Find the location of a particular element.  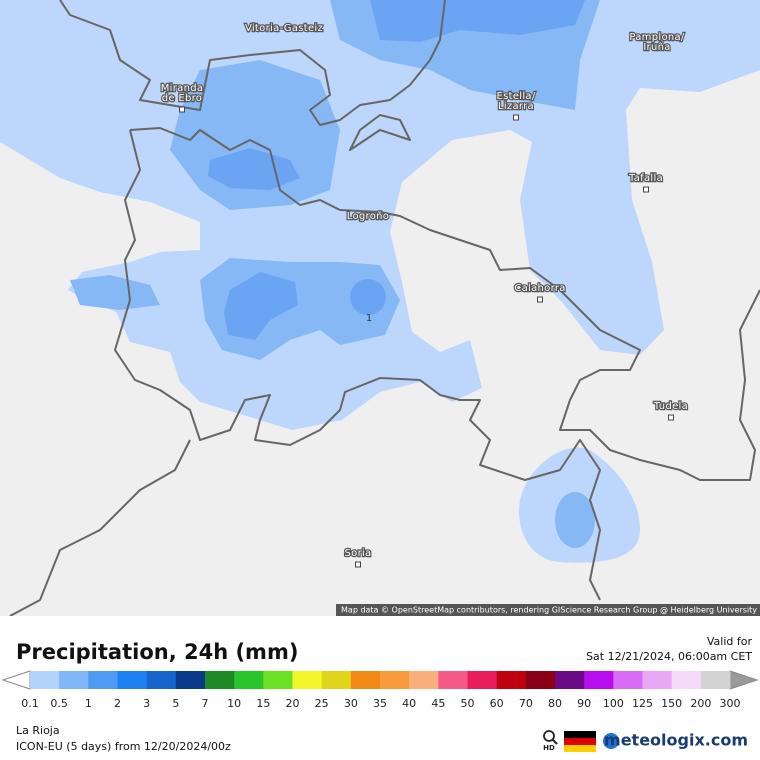

scale-label: 7 is located at coordinates (205, 703).